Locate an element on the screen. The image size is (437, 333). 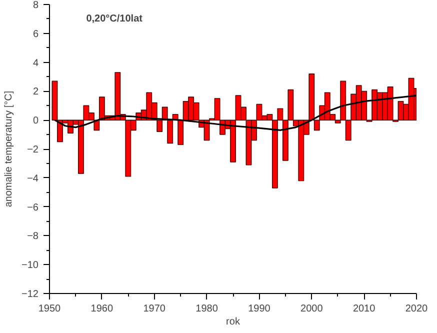
y-tick-label: 8 is located at coordinates (35, 5).